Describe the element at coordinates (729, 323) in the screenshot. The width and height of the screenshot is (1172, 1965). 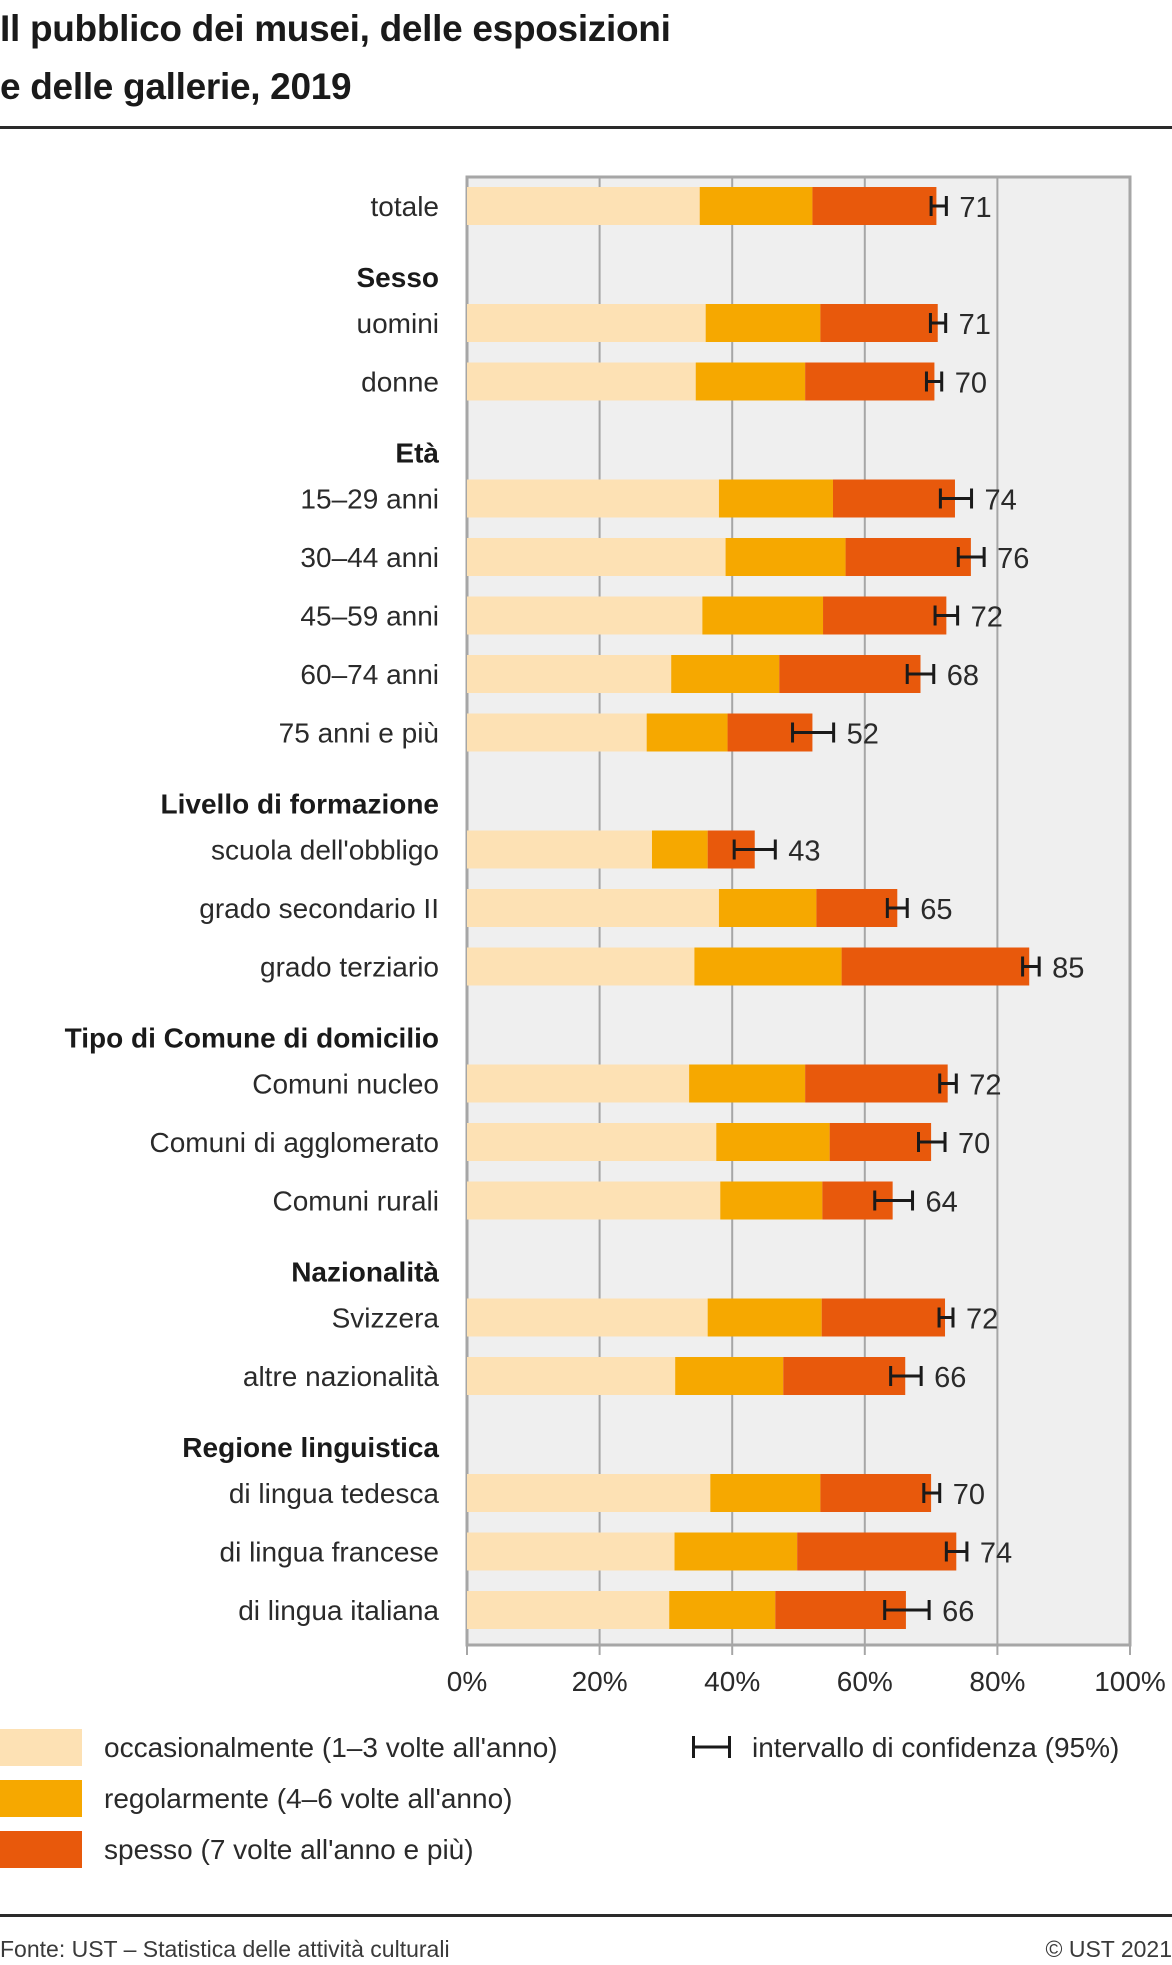
I see `bar-row: 71` at that location.